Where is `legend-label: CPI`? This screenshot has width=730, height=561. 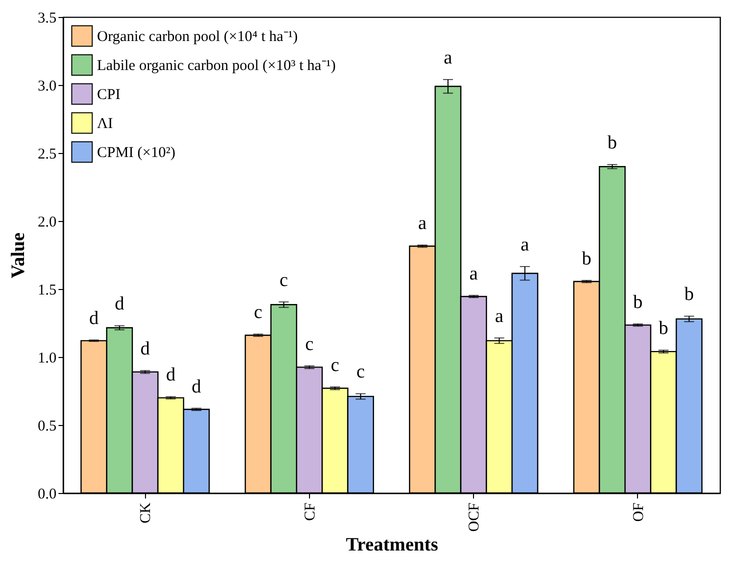
legend-label: CPI is located at coordinates (108, 95).